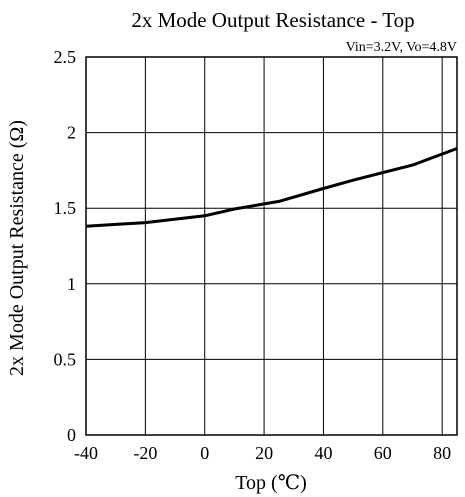  Describe the element at coordinates (71, 284) in the screenshot. I see `y-tick-label: 1` at that location.